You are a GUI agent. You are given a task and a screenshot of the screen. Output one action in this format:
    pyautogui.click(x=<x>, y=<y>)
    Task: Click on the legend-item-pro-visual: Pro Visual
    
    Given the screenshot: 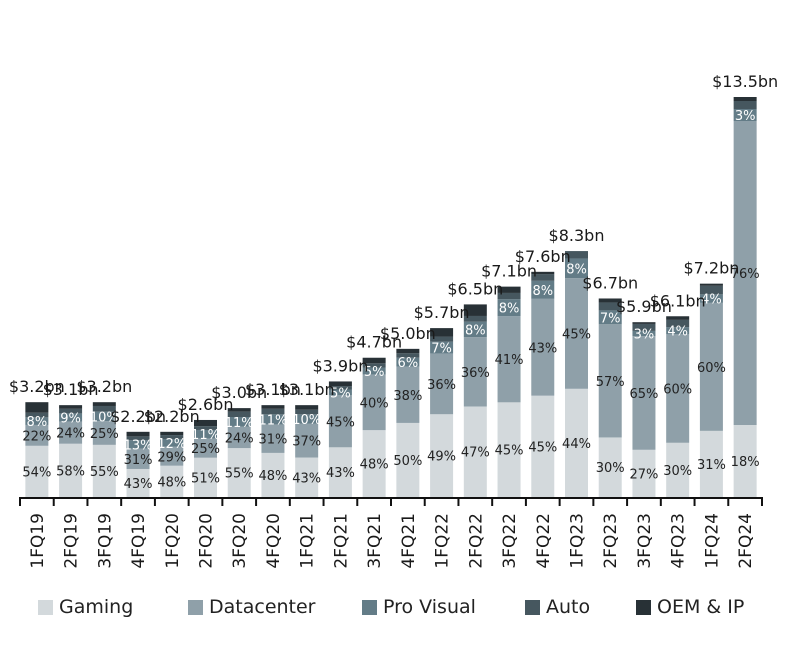 What is the action you would take?
    pyautogui.click(x=419, y=607)
    